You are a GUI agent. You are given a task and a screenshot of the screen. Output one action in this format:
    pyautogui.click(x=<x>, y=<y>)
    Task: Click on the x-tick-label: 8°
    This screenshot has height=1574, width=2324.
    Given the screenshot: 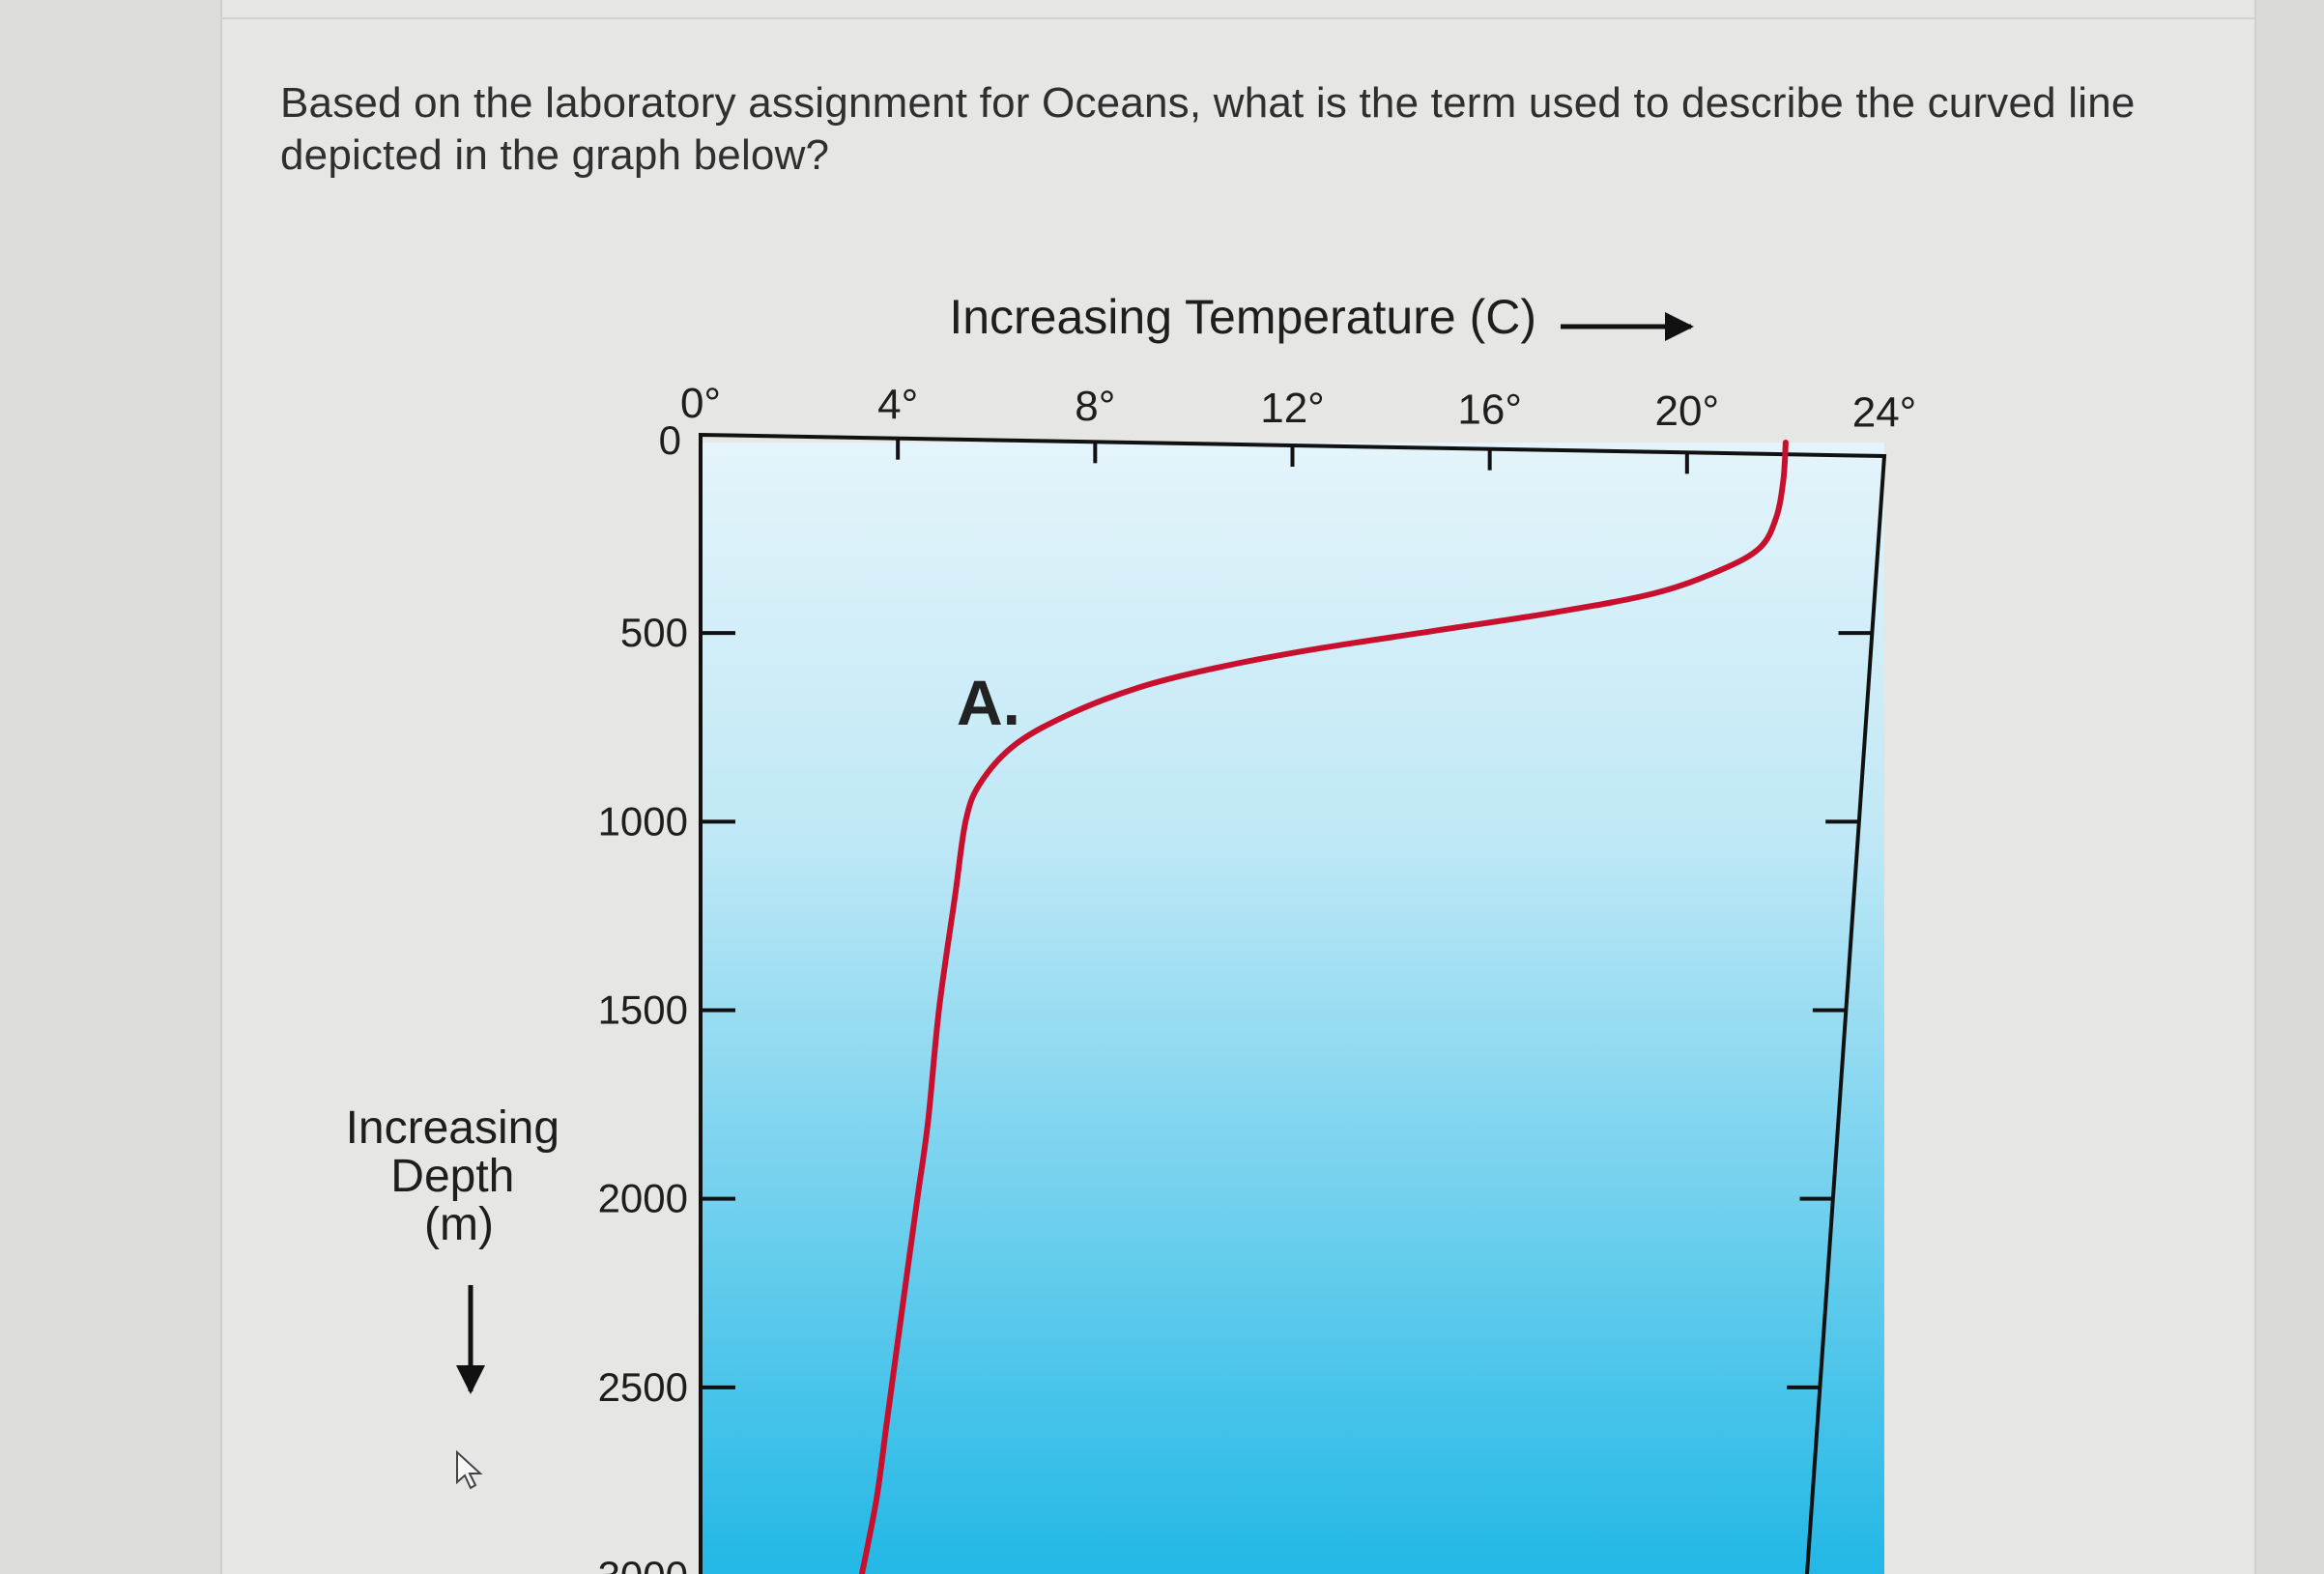 What is the action you would take?
    pyautogui.click(x=1095, y=406)
    